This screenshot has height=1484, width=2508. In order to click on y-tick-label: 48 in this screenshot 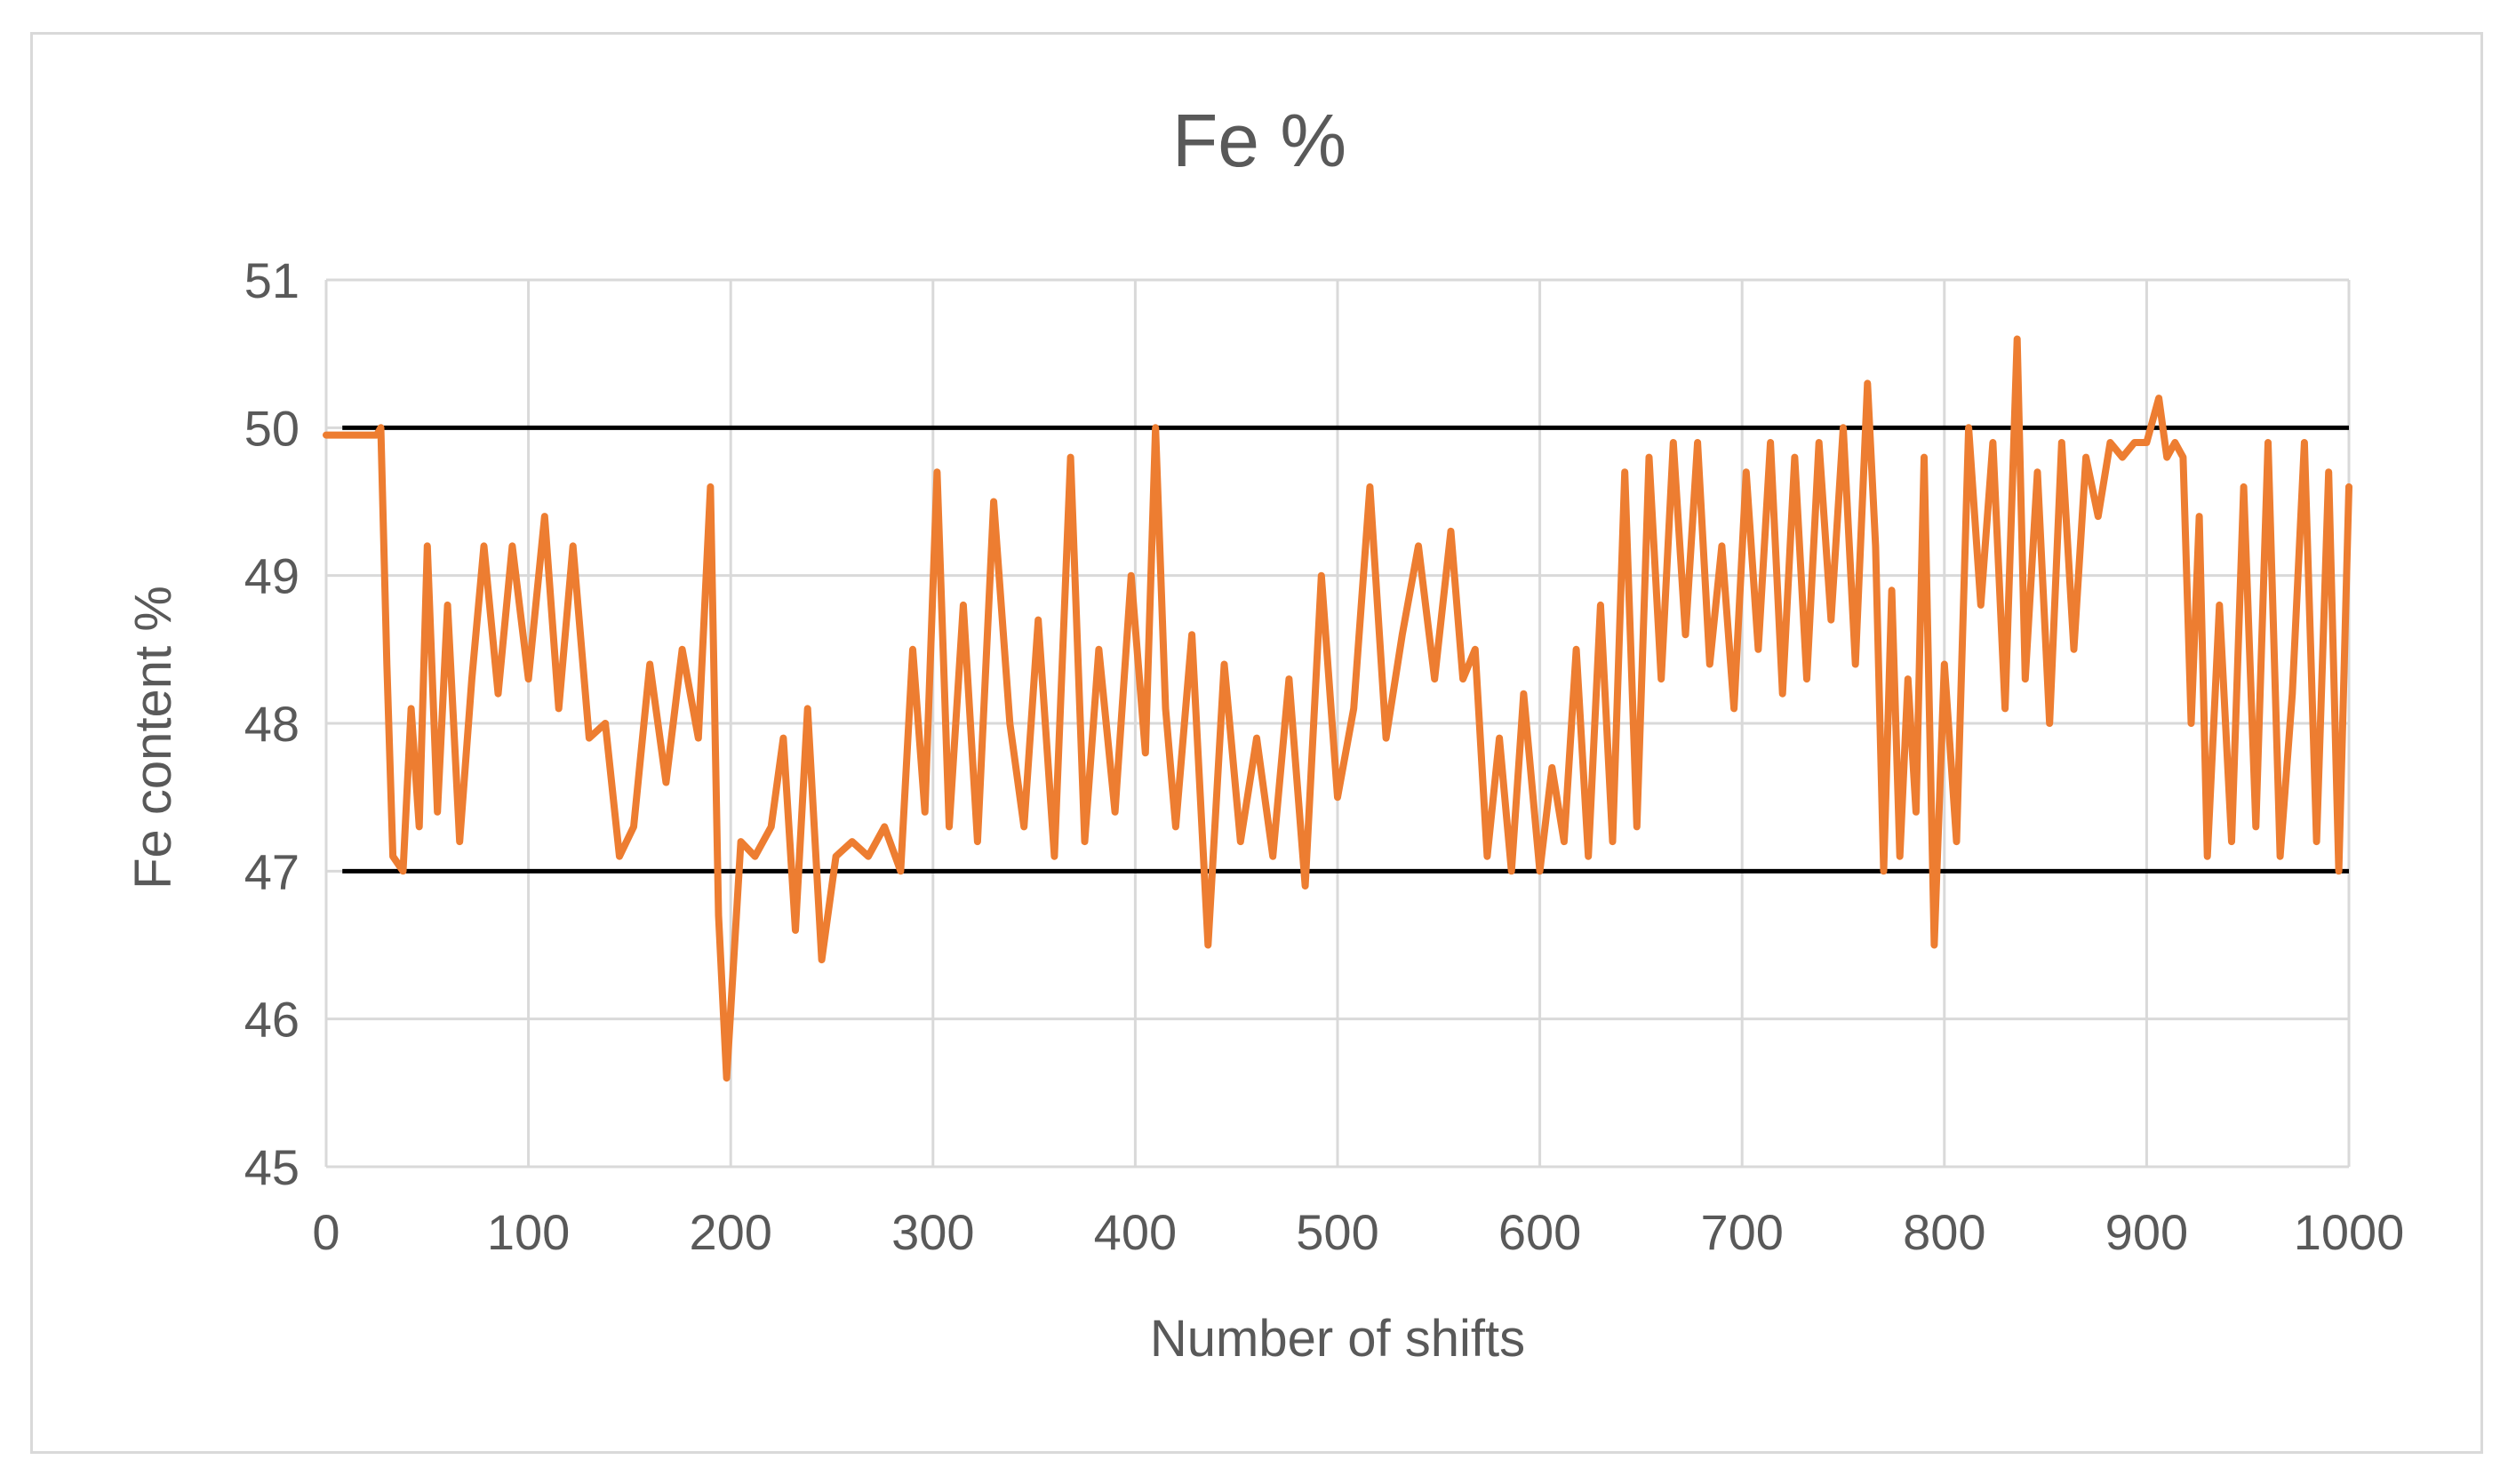, I will do `click(272, 724)`.